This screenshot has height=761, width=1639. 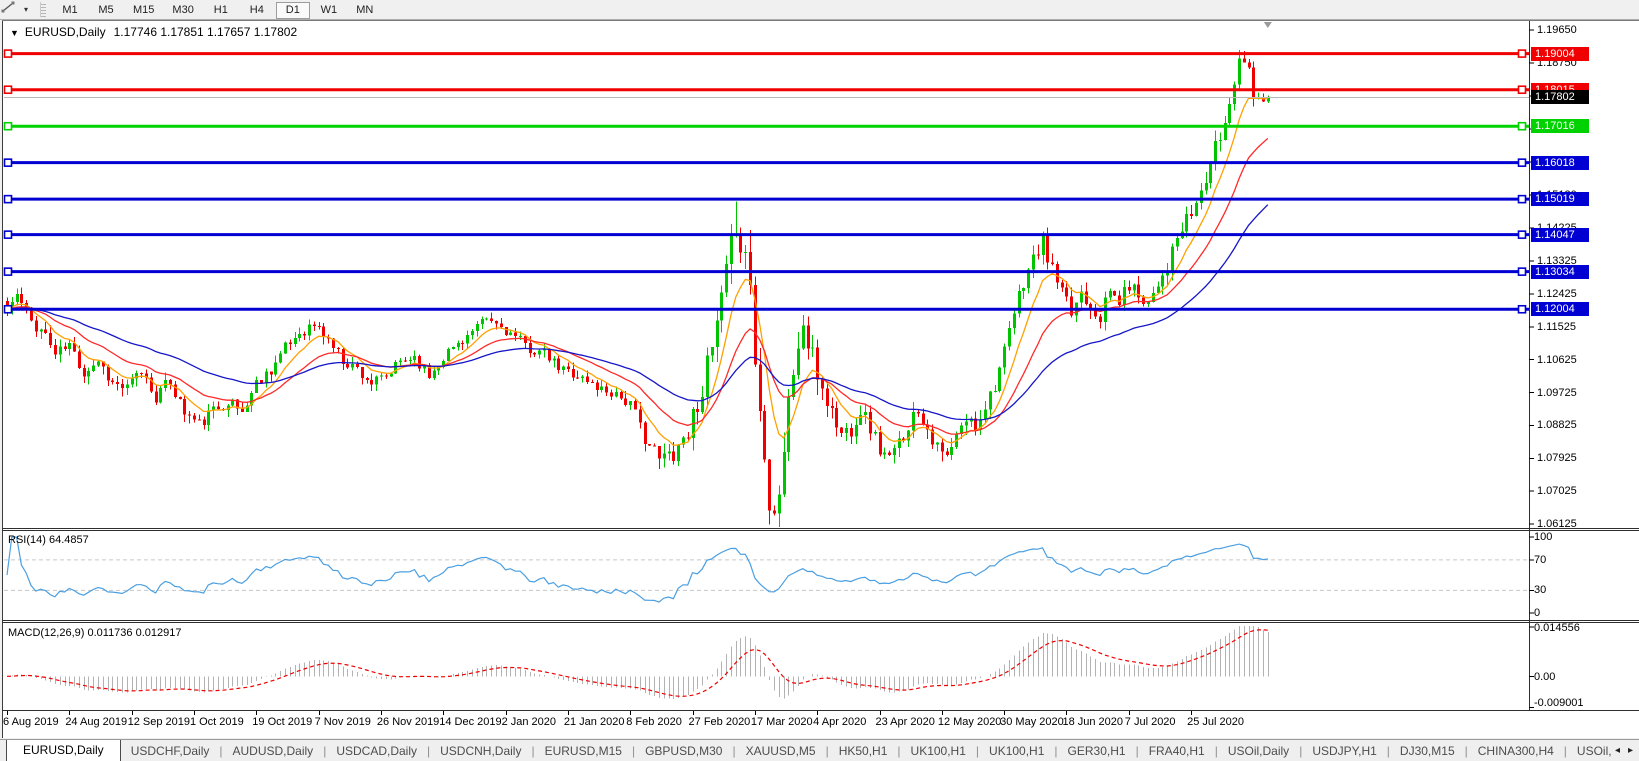 I want to click on timeframe-button-d1: D1, so click(x=292, y=10).